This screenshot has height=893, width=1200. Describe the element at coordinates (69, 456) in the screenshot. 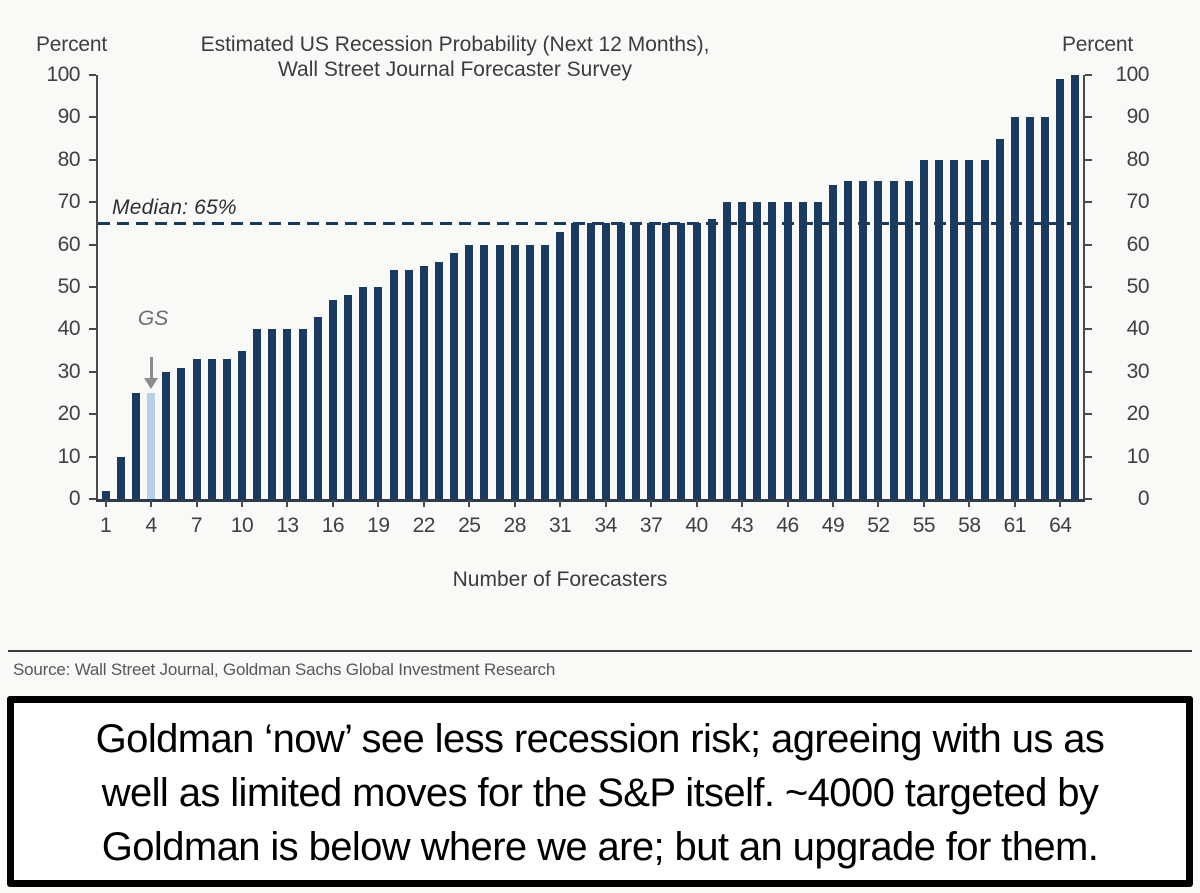

I see `y-axis-tick-label-left: 10` at that location.